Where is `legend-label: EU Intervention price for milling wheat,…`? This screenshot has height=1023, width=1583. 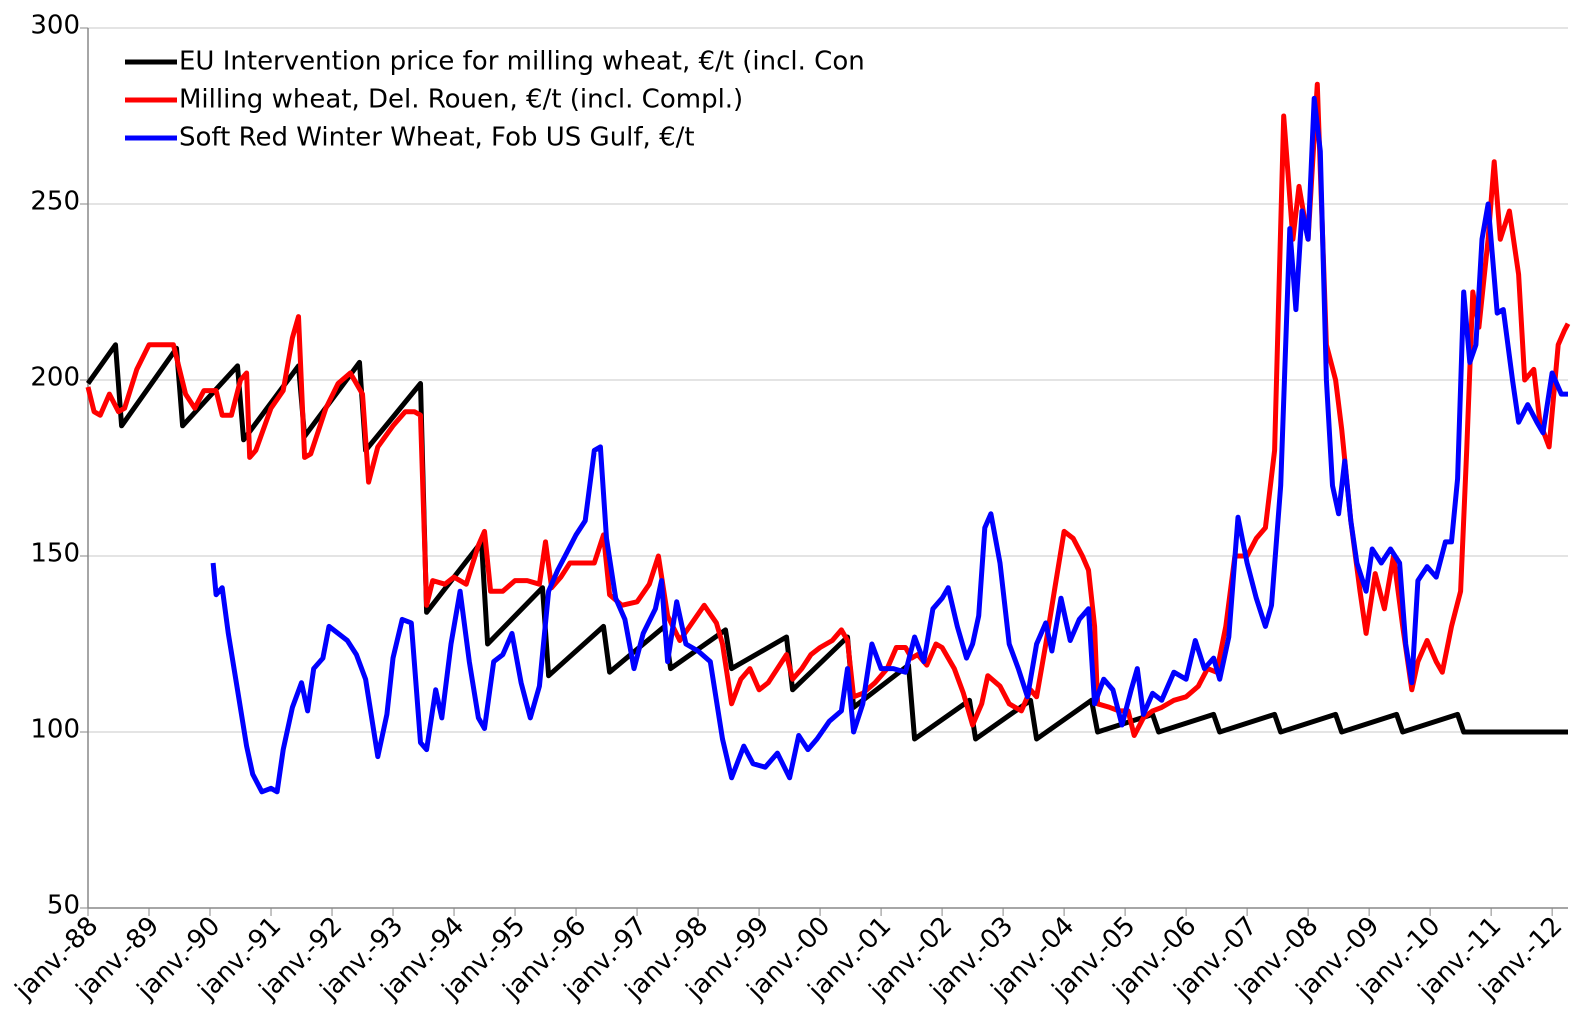
legend-label: EU Intervention price for milling wheat,… is located at coordinates (522, 62).